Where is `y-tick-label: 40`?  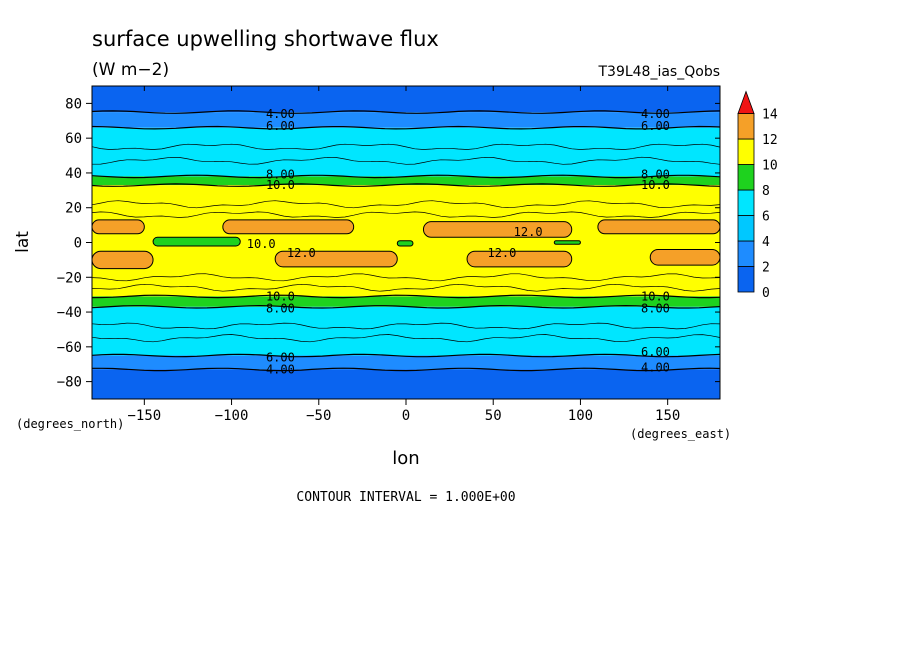 y-tick-label: 40 is located at coordinates (73, 174).